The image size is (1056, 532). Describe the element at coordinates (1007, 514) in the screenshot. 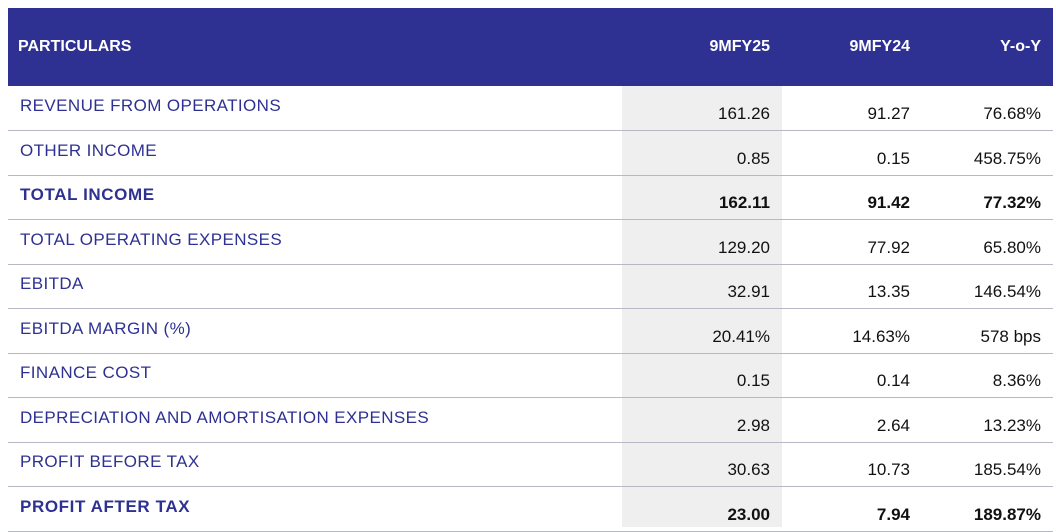

I see `value-yoy: 189.87%` at that location.